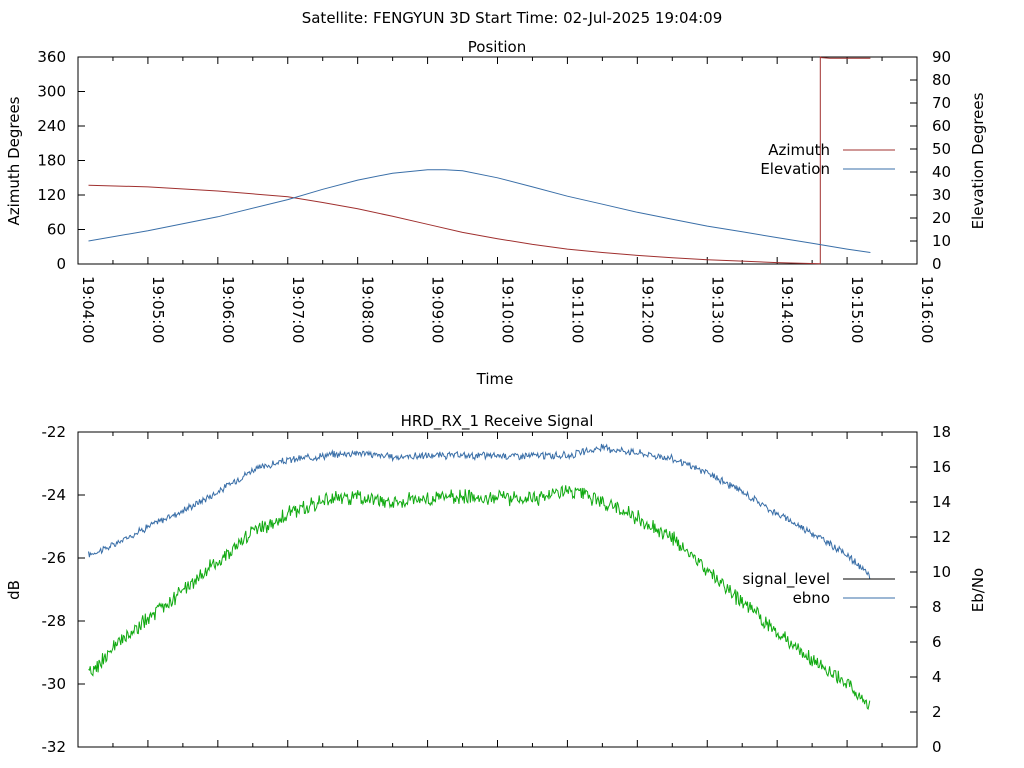 The height and width of the screenshot is (768, 1024). What do you see at coordinates (368, 309) in the screenshot?
I see `x-tick-label: 19:08:00` at bounding box center [368, 309].